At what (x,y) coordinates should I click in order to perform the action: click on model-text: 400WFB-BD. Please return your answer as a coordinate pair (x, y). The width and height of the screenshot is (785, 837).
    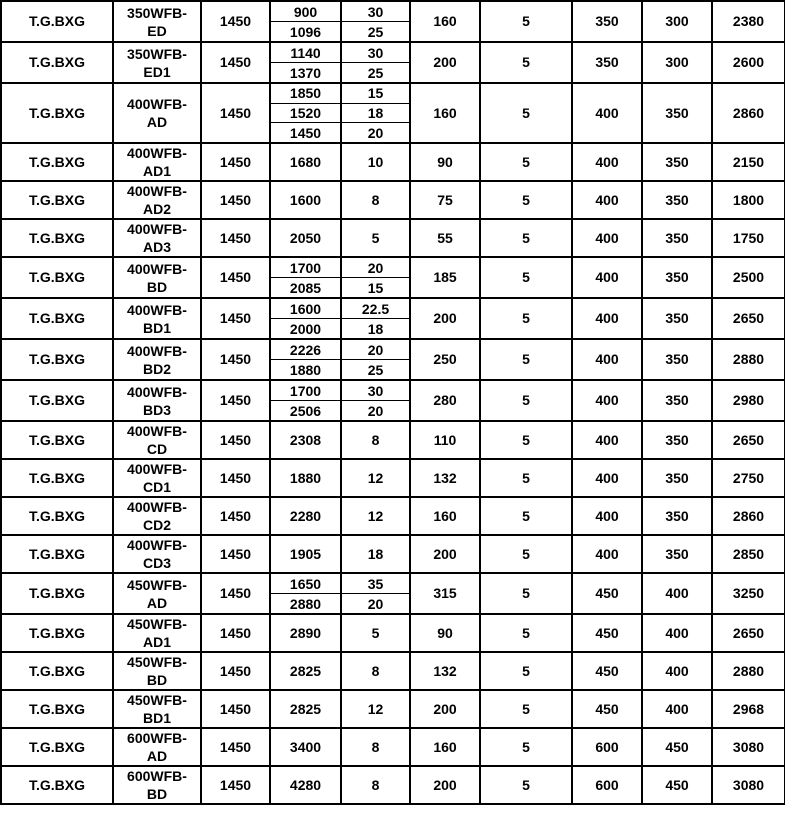
    Looking at the image, I should click on (157, 277).